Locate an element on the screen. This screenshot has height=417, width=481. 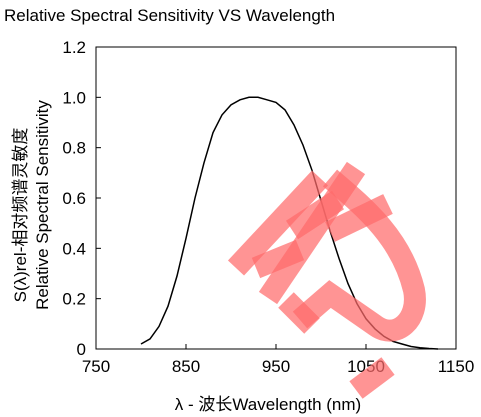
x-tick-label: 950 is located at coordinates (276, 366).